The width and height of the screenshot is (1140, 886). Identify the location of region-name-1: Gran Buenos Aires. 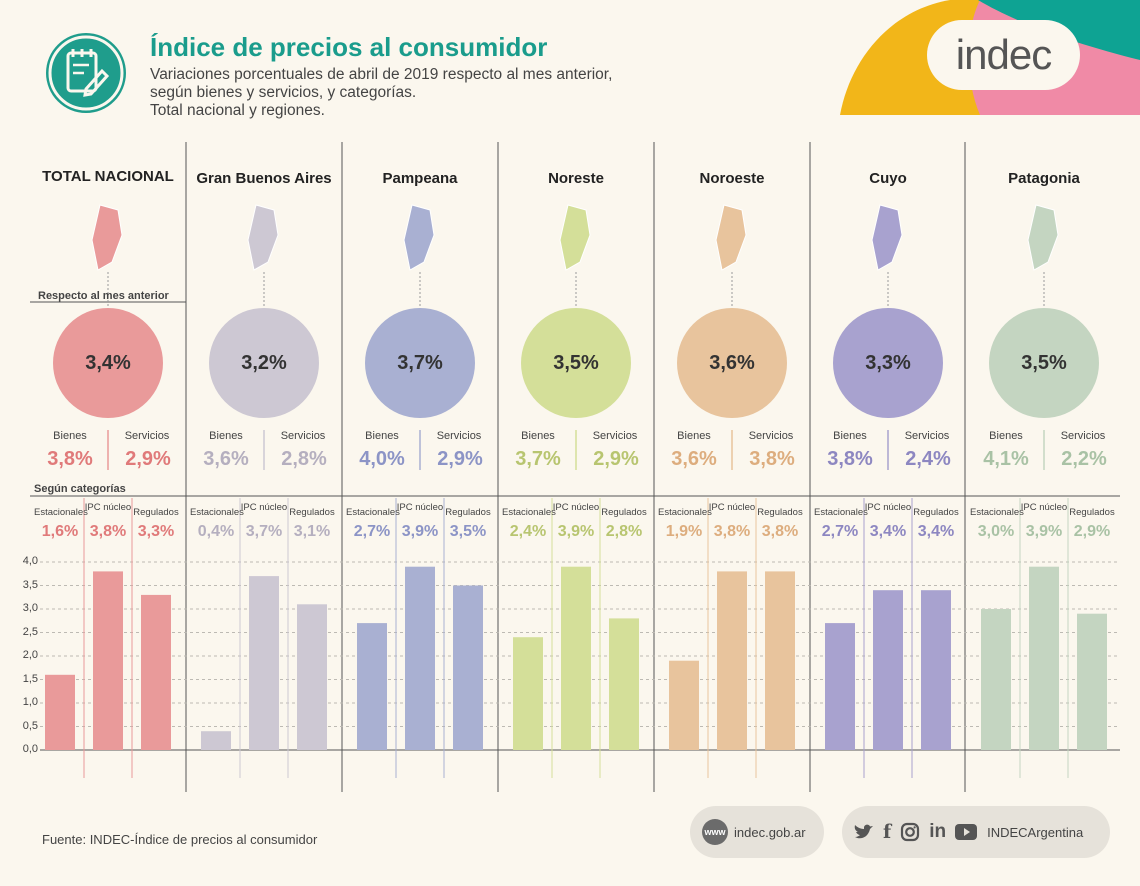
(264, 178).